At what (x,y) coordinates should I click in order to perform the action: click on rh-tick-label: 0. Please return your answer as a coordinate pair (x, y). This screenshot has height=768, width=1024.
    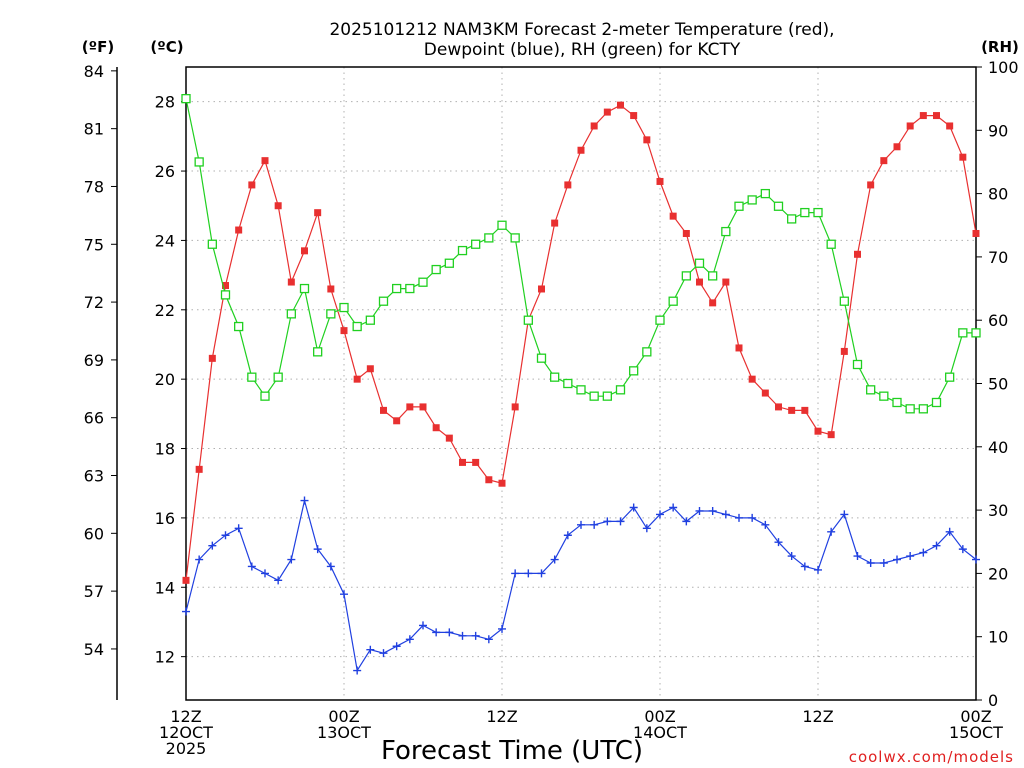
    Looking at the image, I should click on (993, 700).